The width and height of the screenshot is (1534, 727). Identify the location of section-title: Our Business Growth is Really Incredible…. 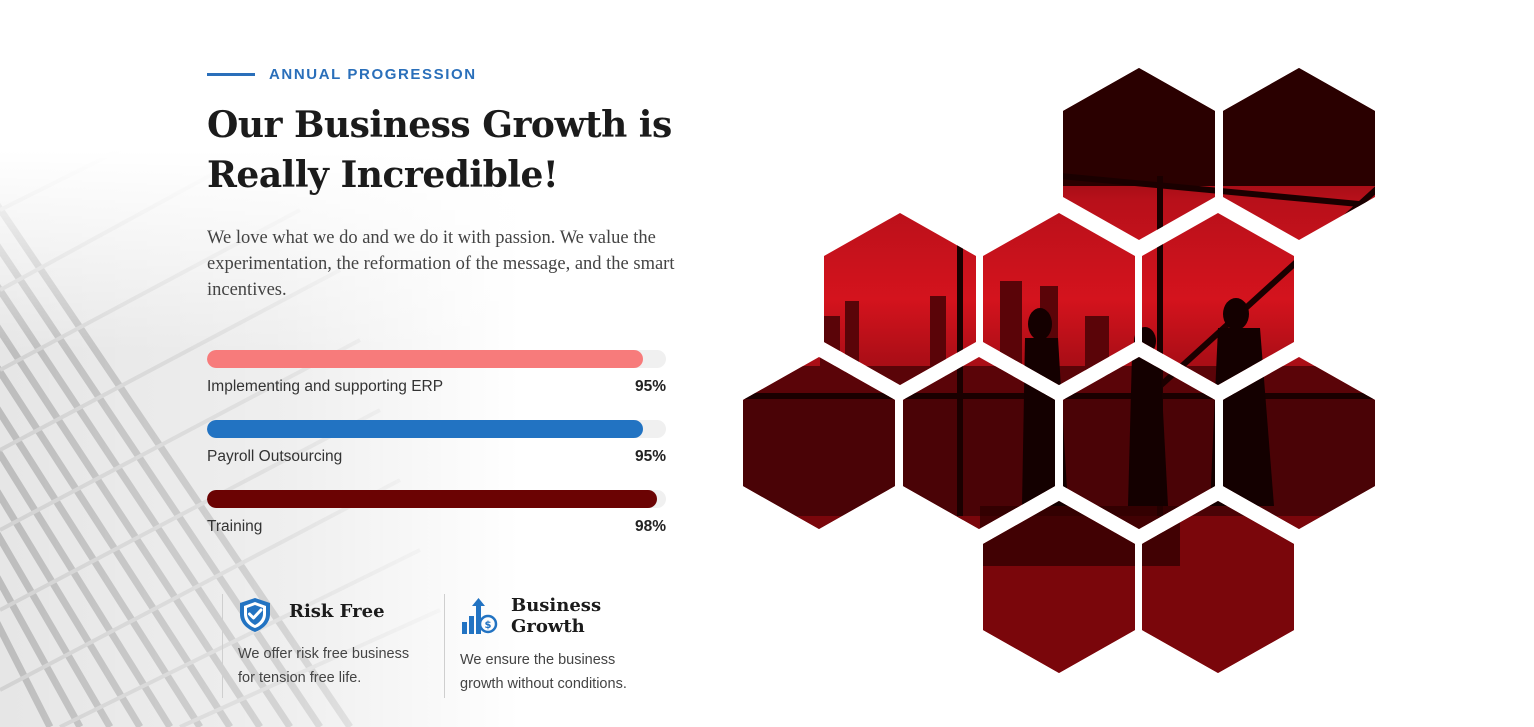
(439, 150).